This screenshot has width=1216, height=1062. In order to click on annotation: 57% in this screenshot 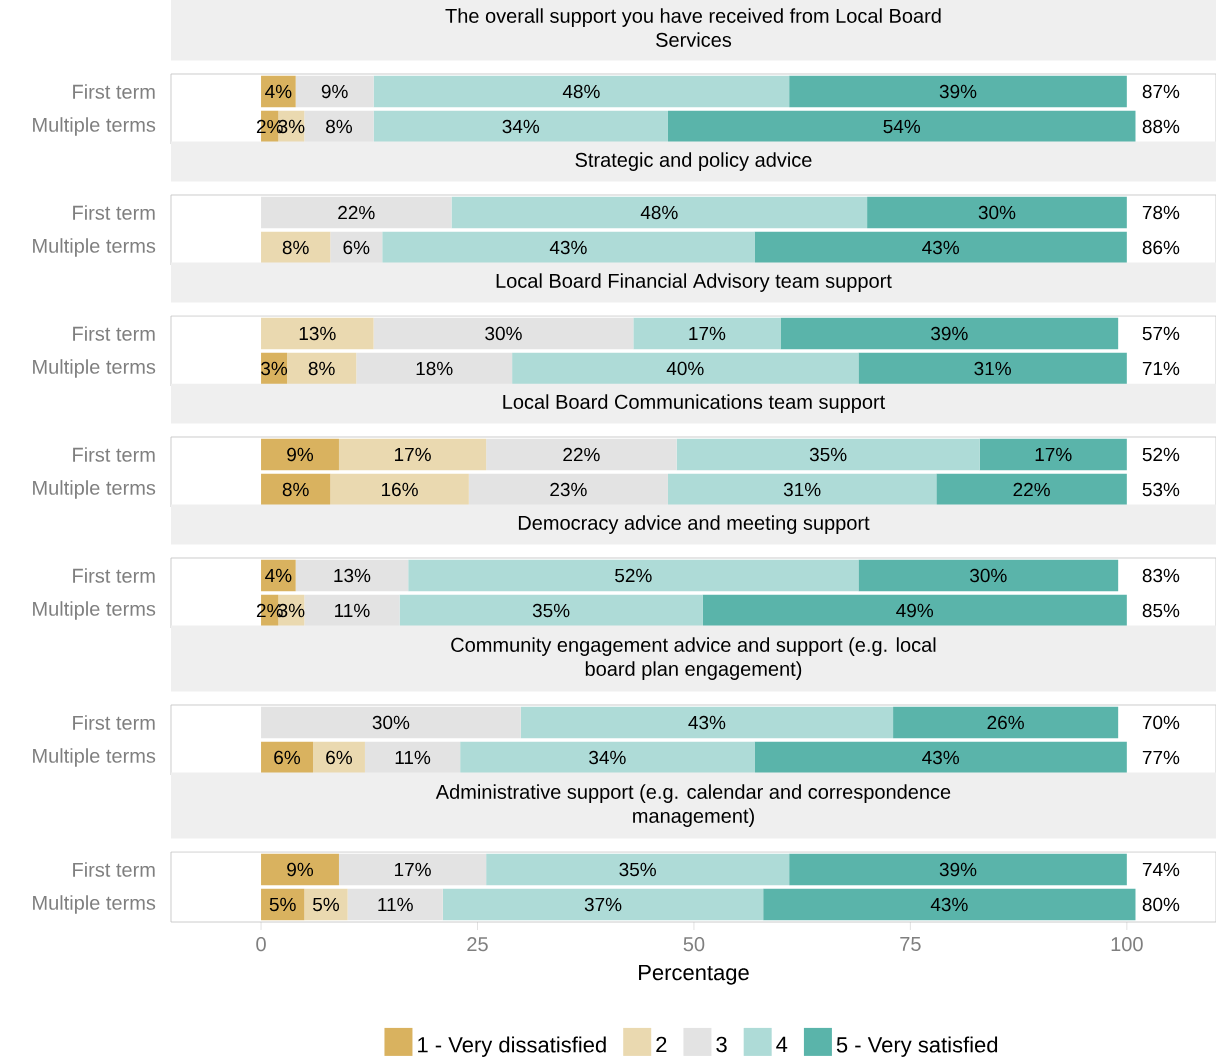, I will do `click(1161, 333)`.